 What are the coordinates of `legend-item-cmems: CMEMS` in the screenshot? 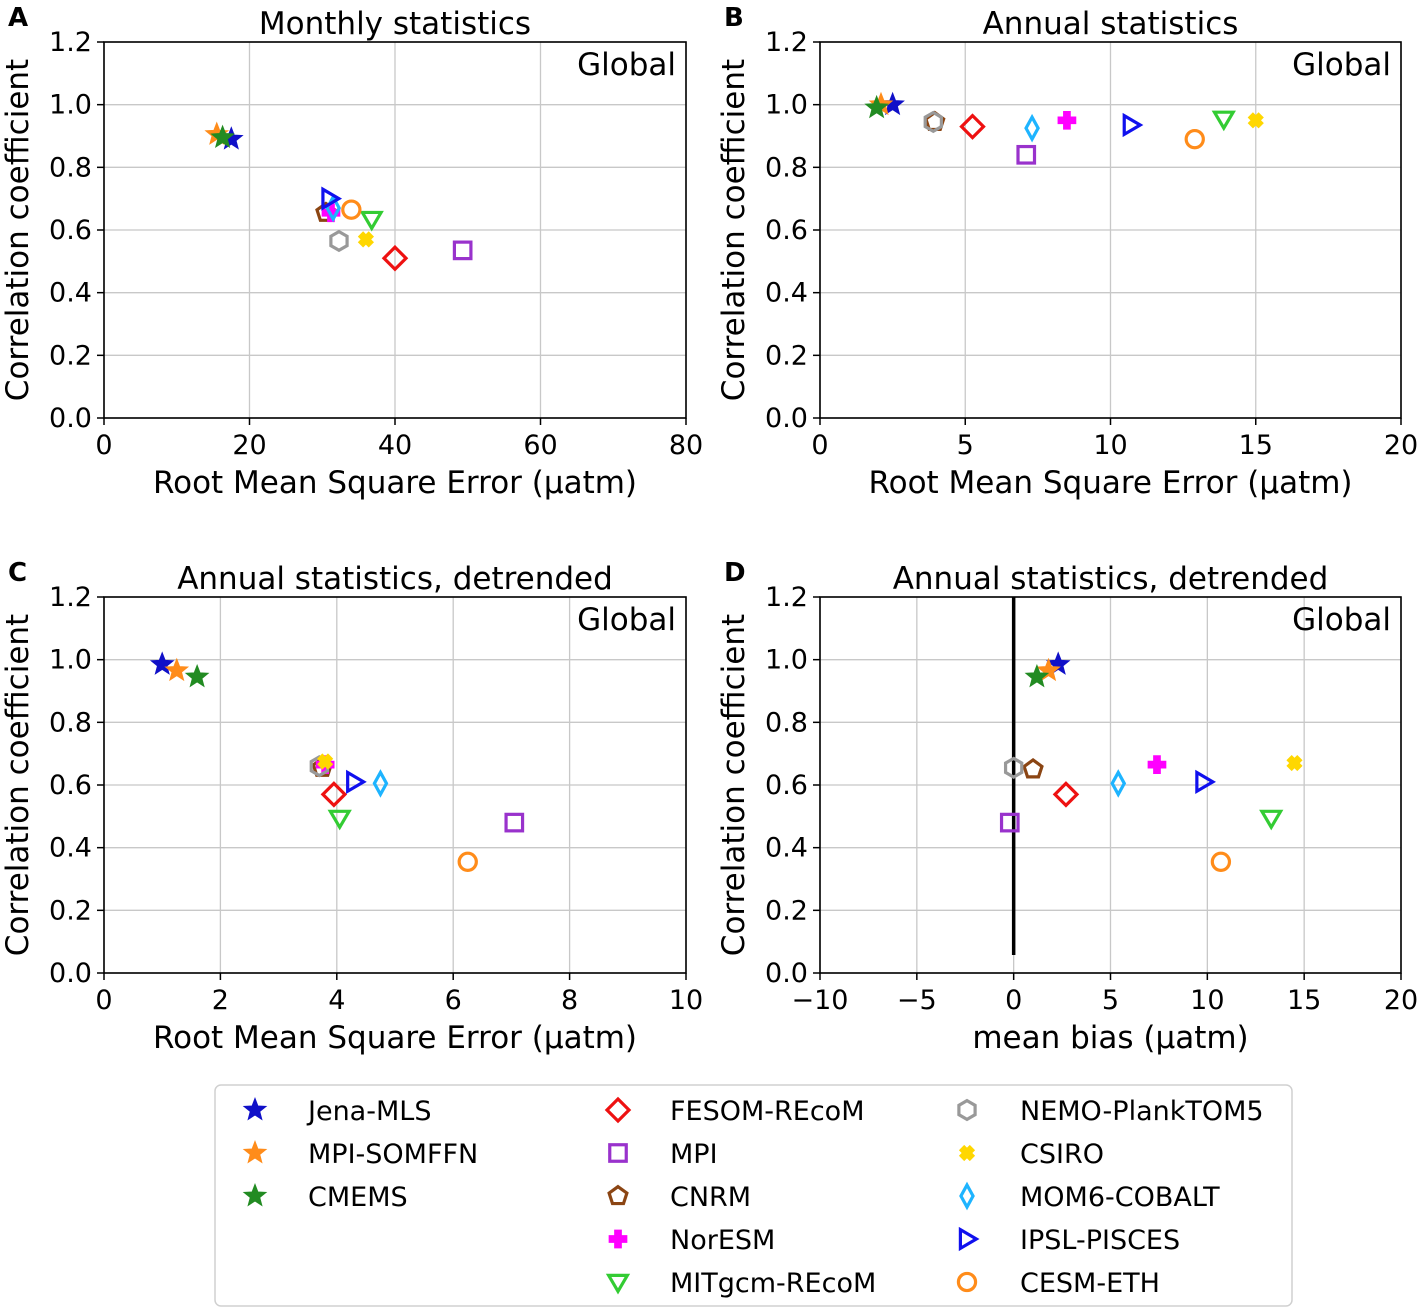 It's located at (325, 1197).